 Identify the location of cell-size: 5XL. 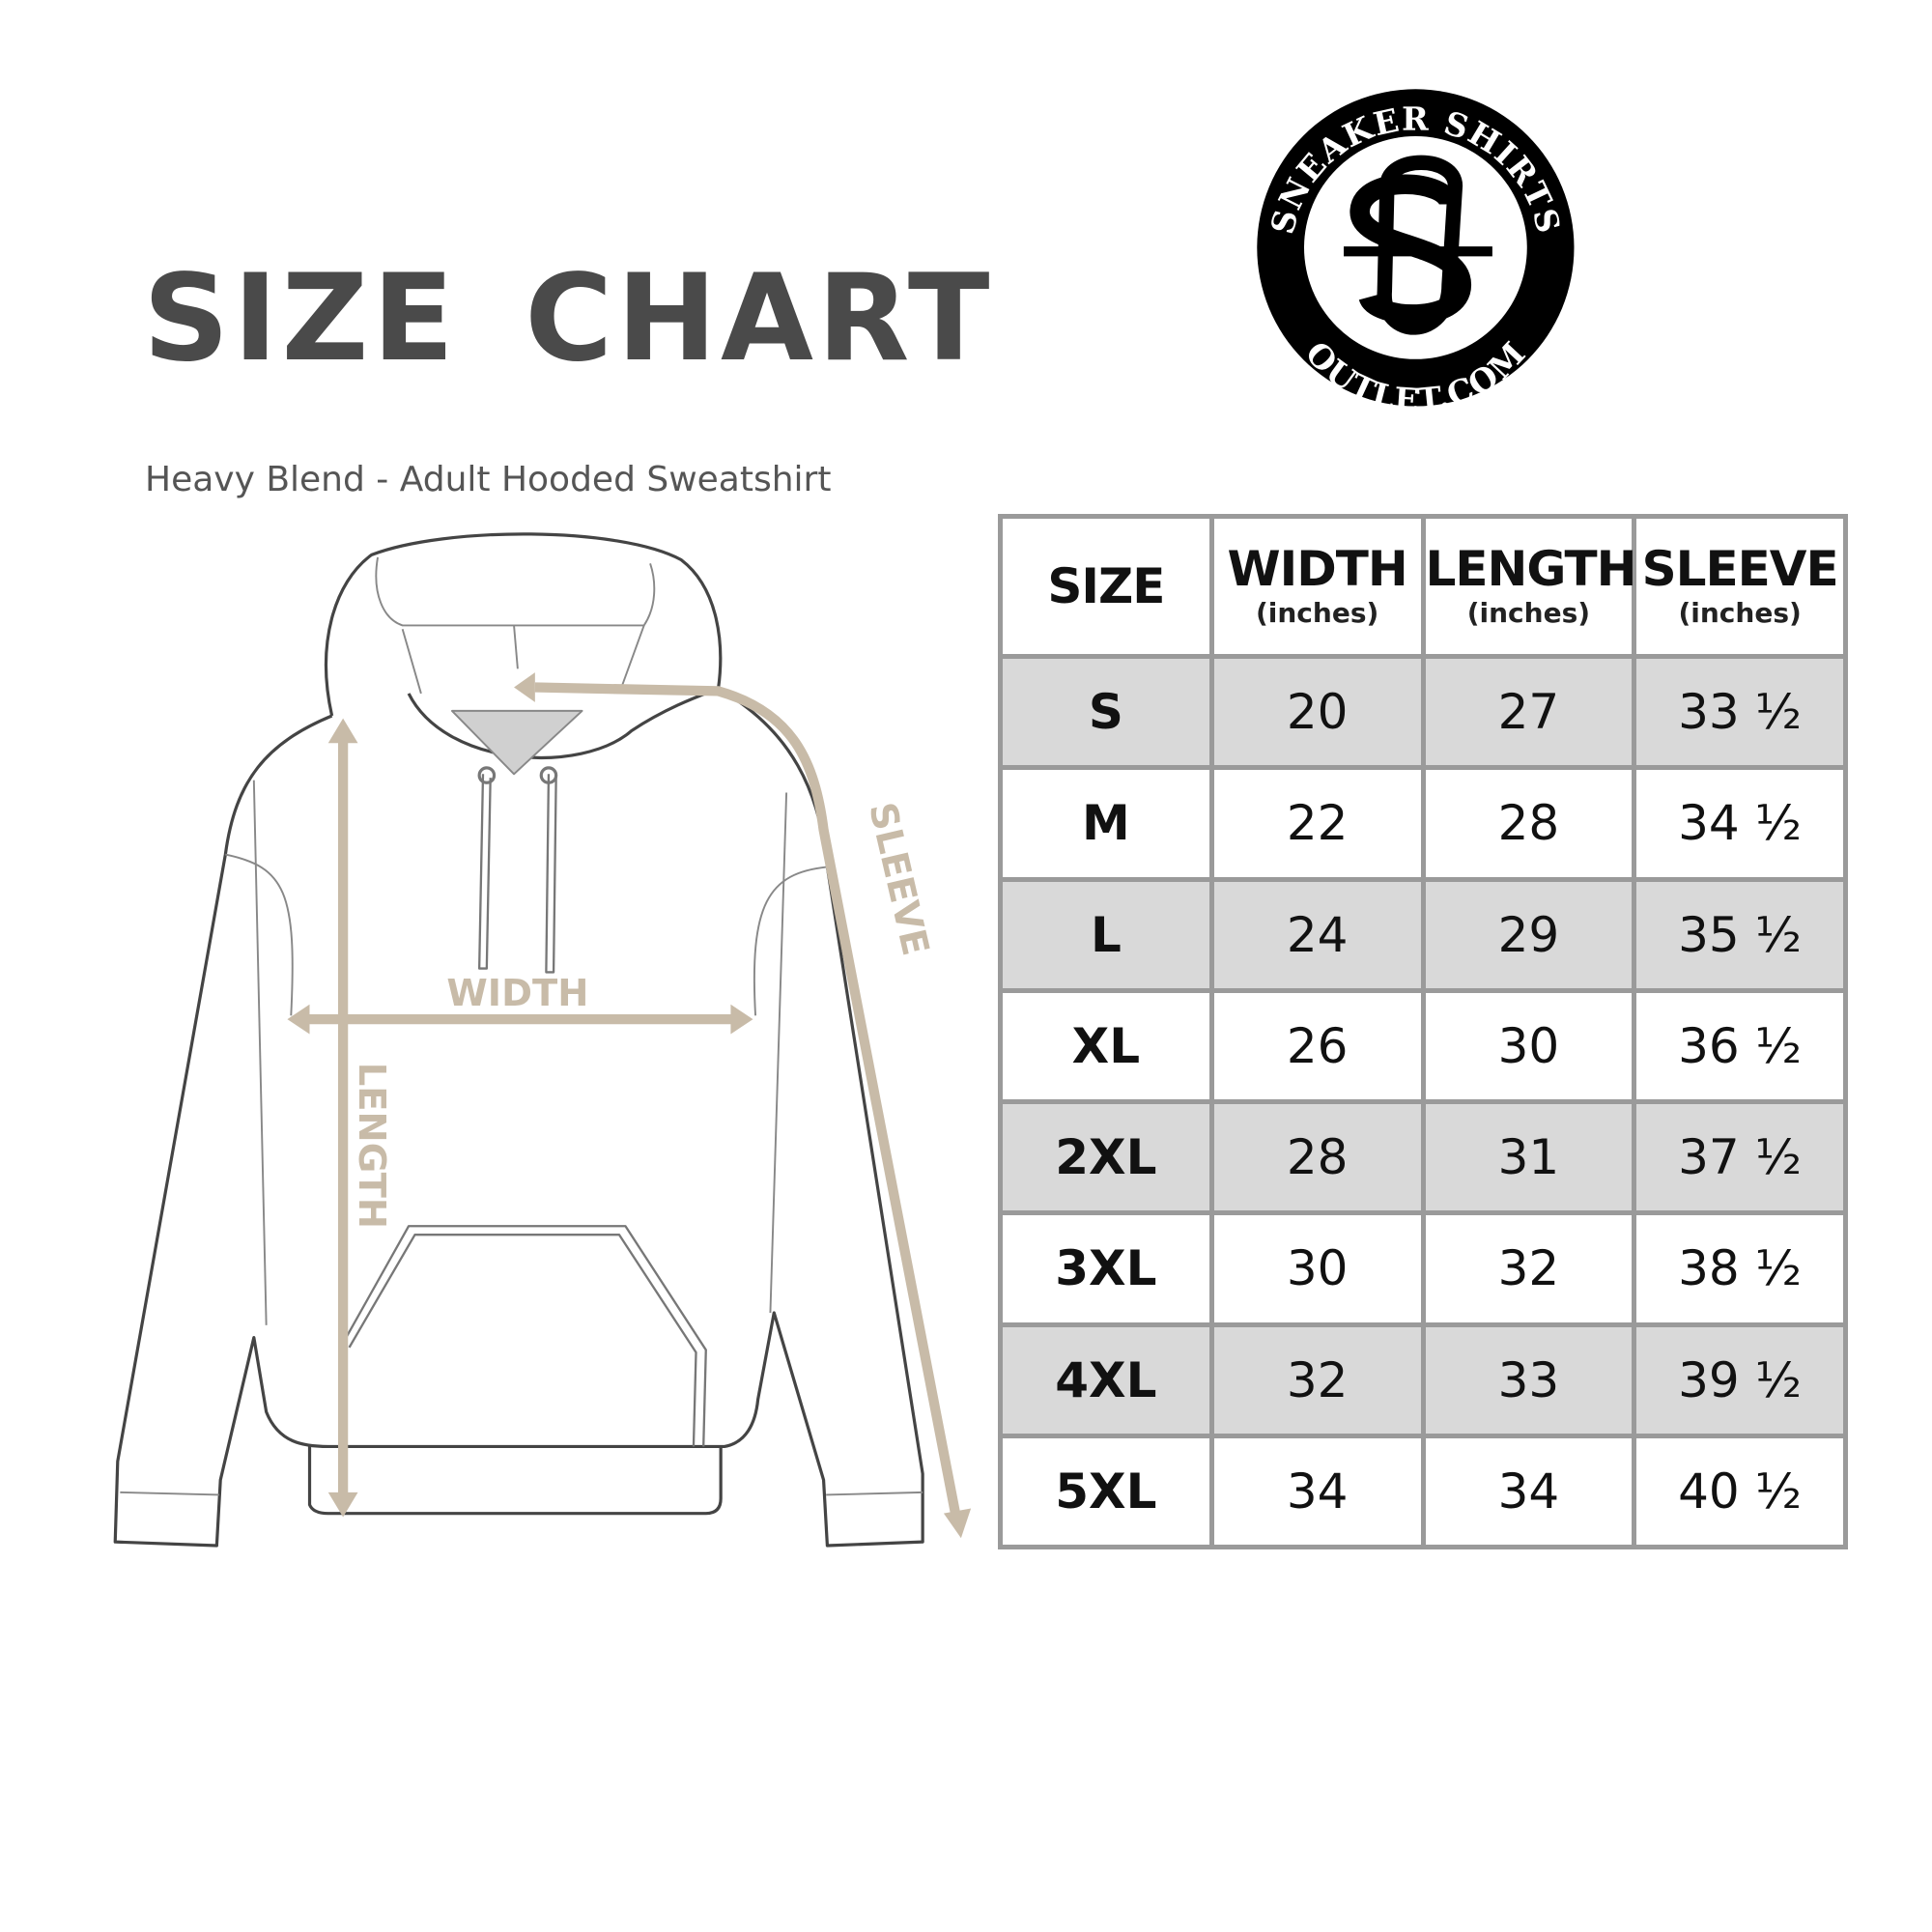
(1106, 1491).